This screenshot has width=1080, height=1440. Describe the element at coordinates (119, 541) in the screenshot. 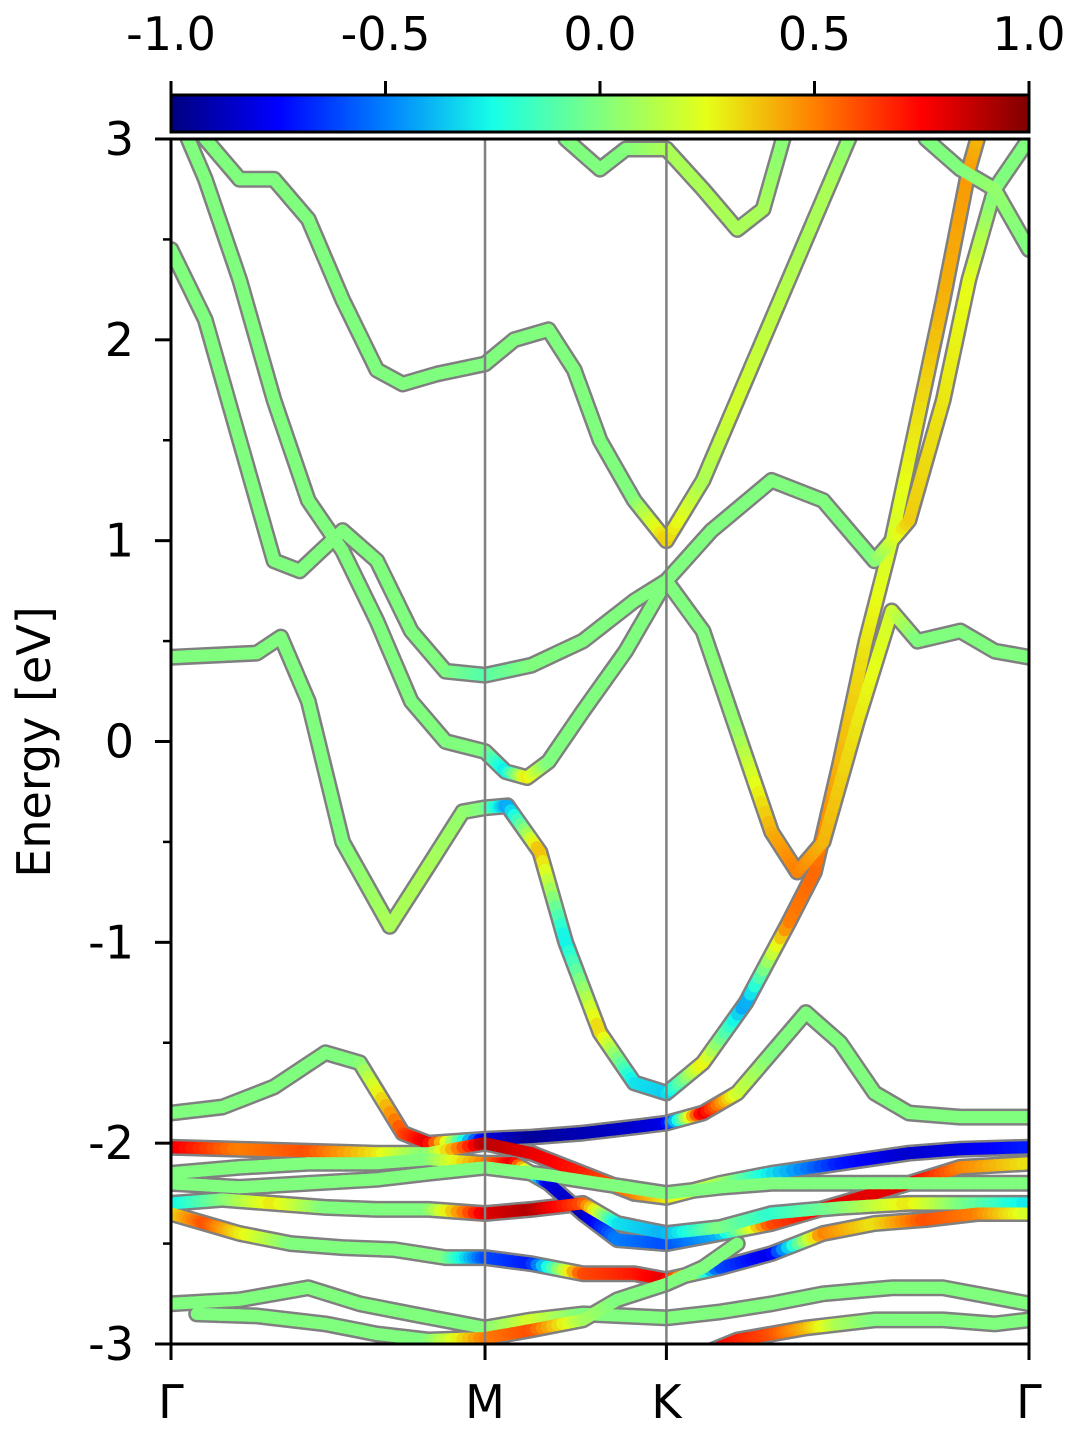

I see `y-tick-label: 1` at that location.